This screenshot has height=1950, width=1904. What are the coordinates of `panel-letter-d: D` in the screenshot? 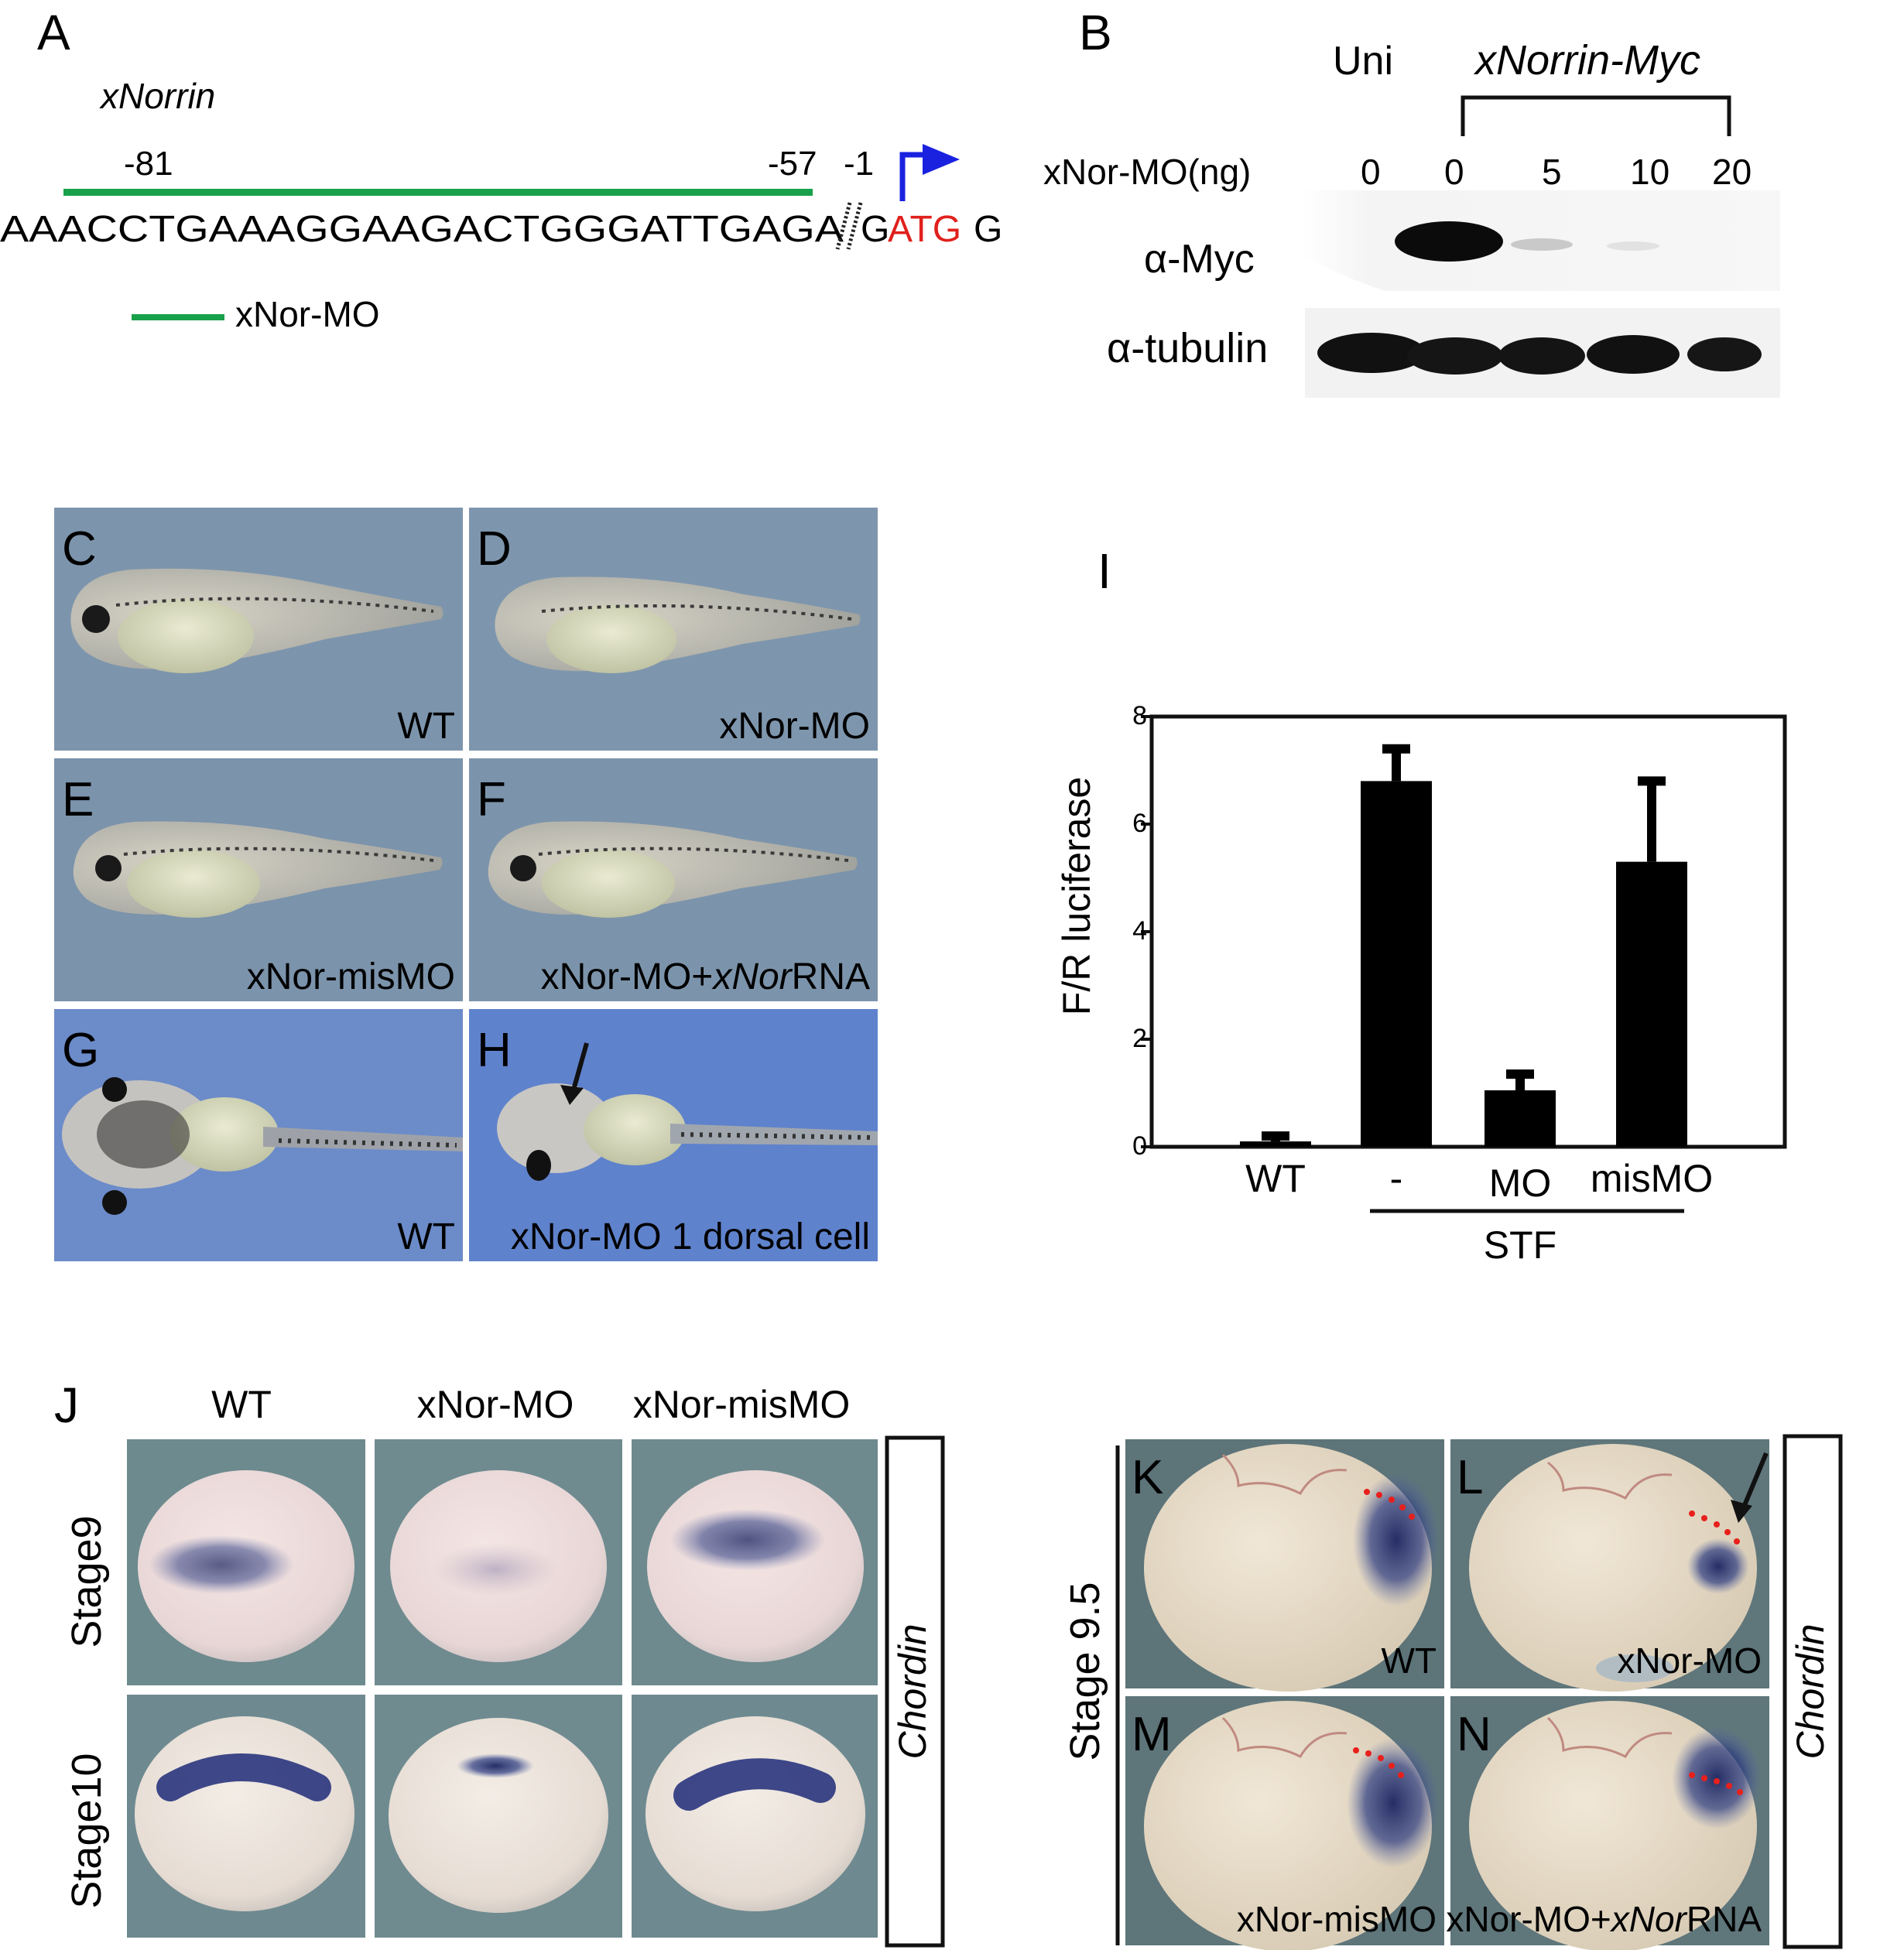 It's located at (494, 549).